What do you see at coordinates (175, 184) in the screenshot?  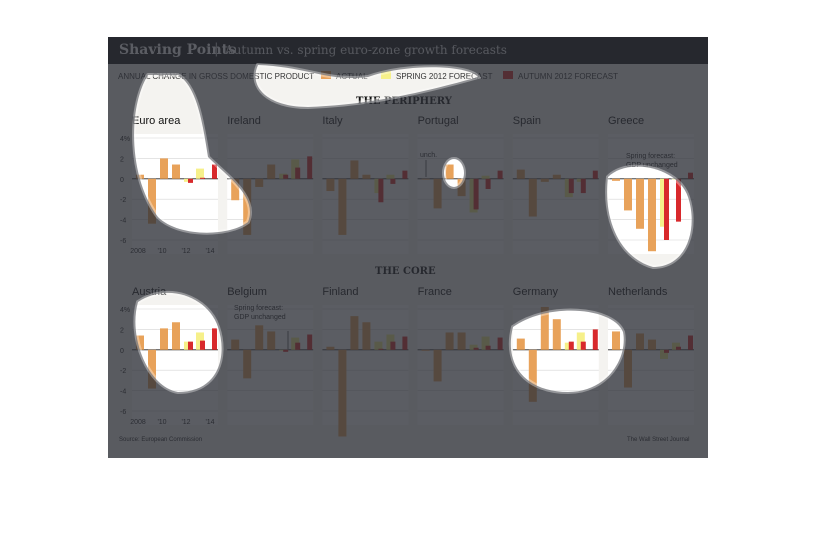 I see `panel-euro-area: Euro area` at bounding box center [175, 184].